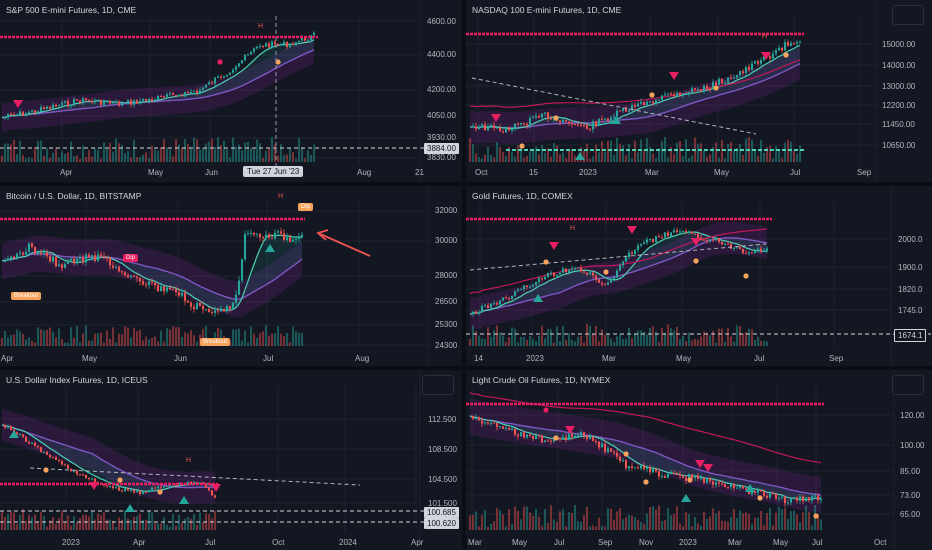  What do you see at coordinates (94, 486) in the screenshot?
I see `sell-signal-marker` at bounding box center [94, 486].